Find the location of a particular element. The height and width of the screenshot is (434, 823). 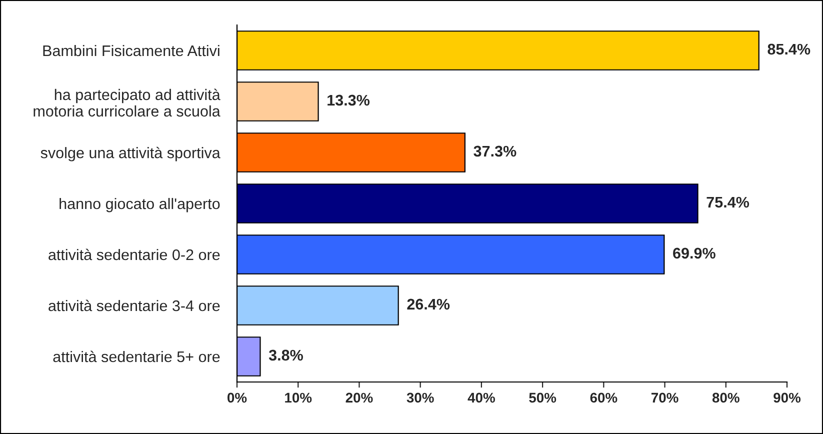

data-label: 85.4% is located at coordinates (789, 49).